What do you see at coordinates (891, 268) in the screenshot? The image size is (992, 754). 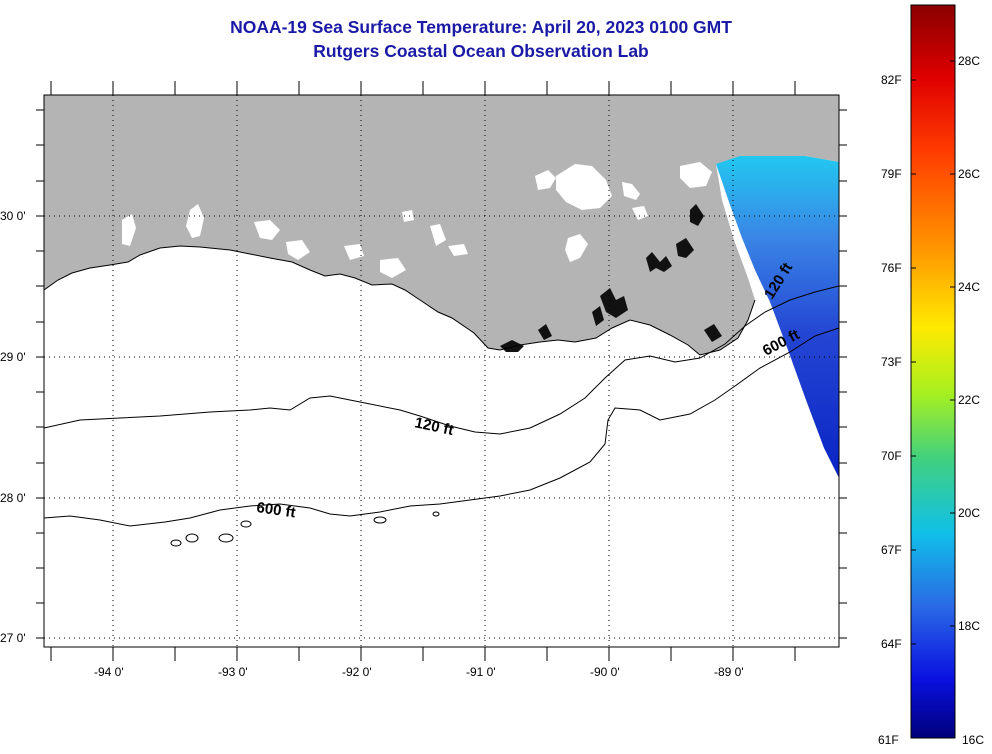 I see `colorbar-f-label: 76F` at bounding box center [891, 268].